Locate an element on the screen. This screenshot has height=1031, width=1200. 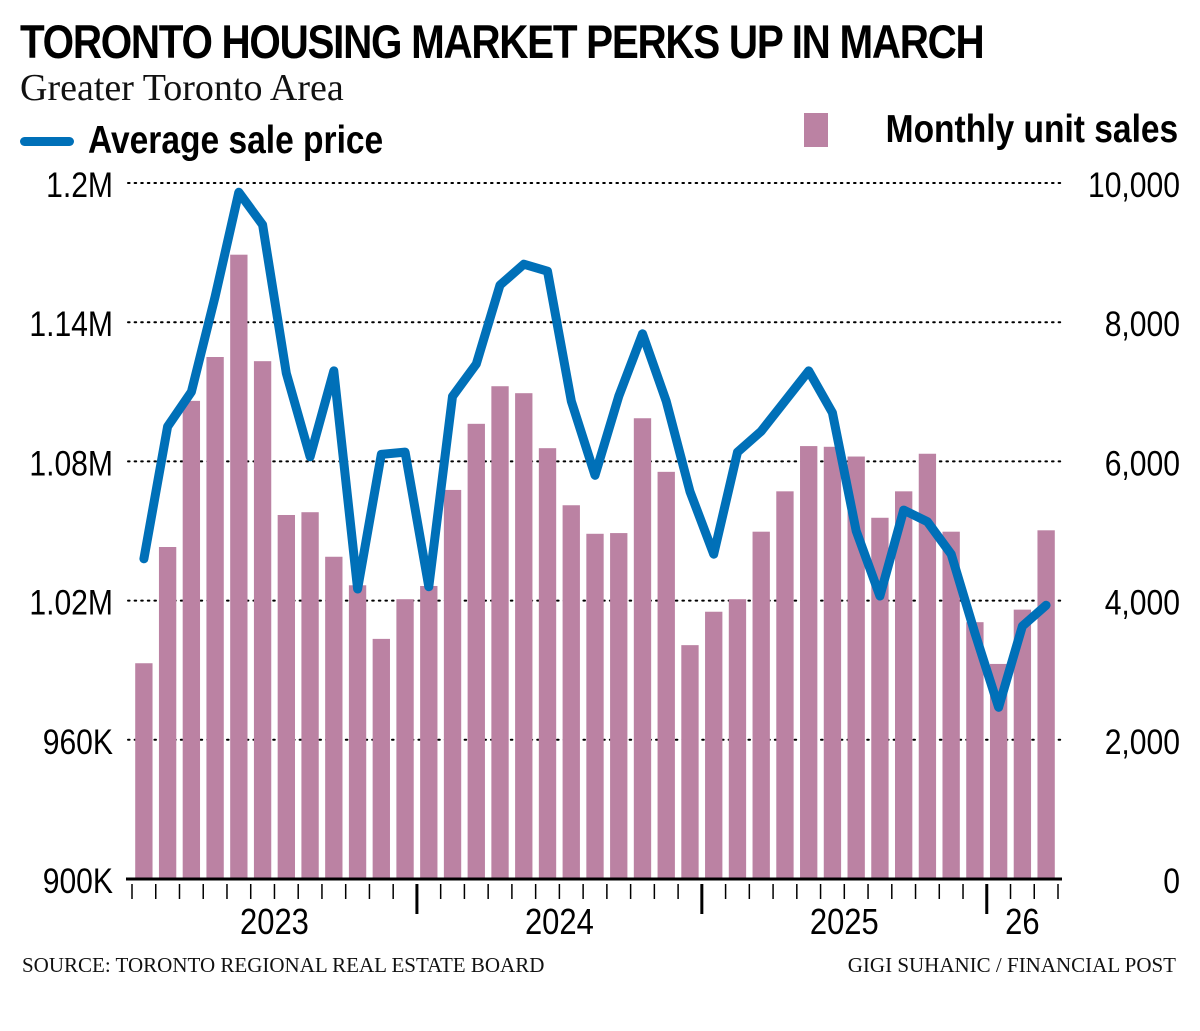
y-left-tick-label: 960K is located at coordinates (78, 742).